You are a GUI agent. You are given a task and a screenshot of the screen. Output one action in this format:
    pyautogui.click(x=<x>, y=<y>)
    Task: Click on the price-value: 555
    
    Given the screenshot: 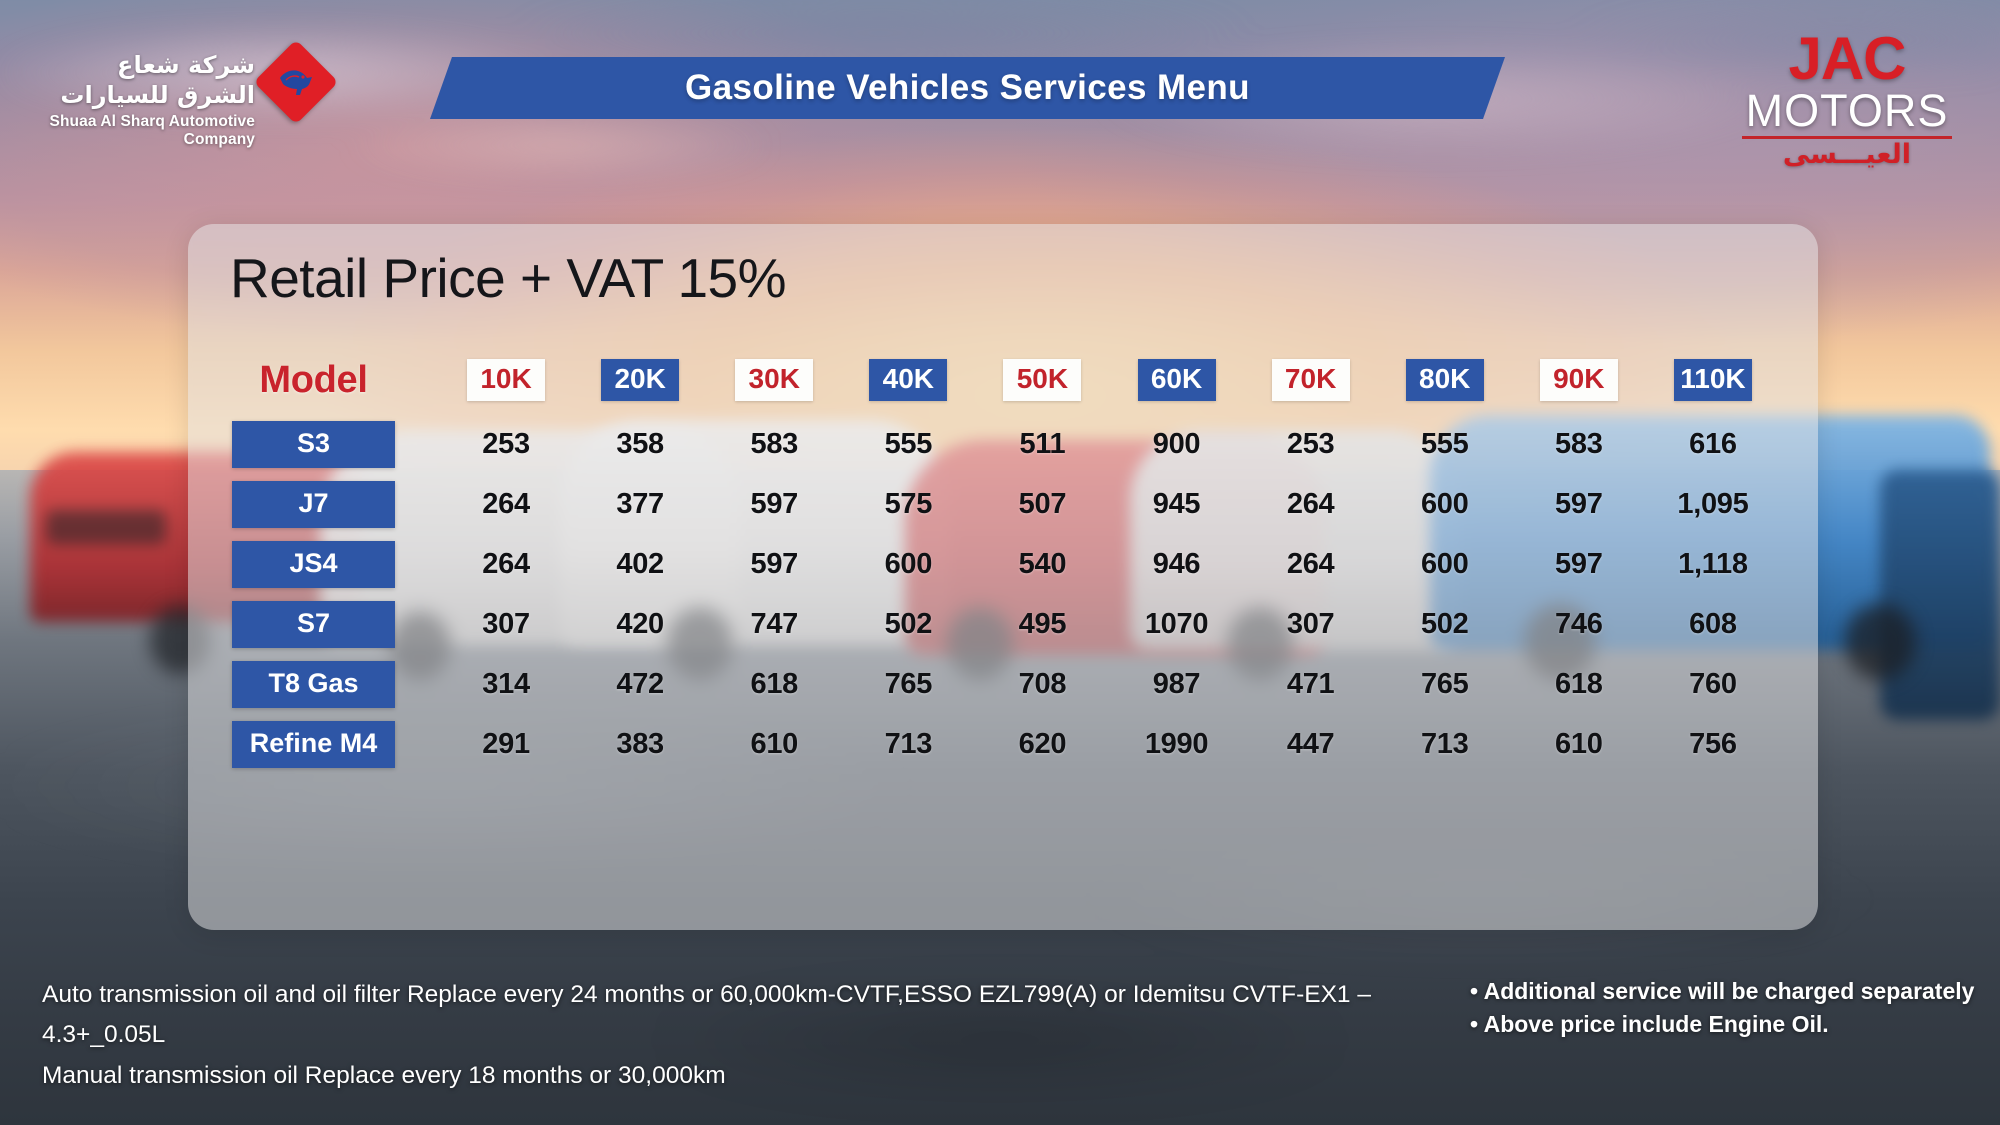 What is the action you would take?
    pyautogui.click(x=1444, y=443)
    